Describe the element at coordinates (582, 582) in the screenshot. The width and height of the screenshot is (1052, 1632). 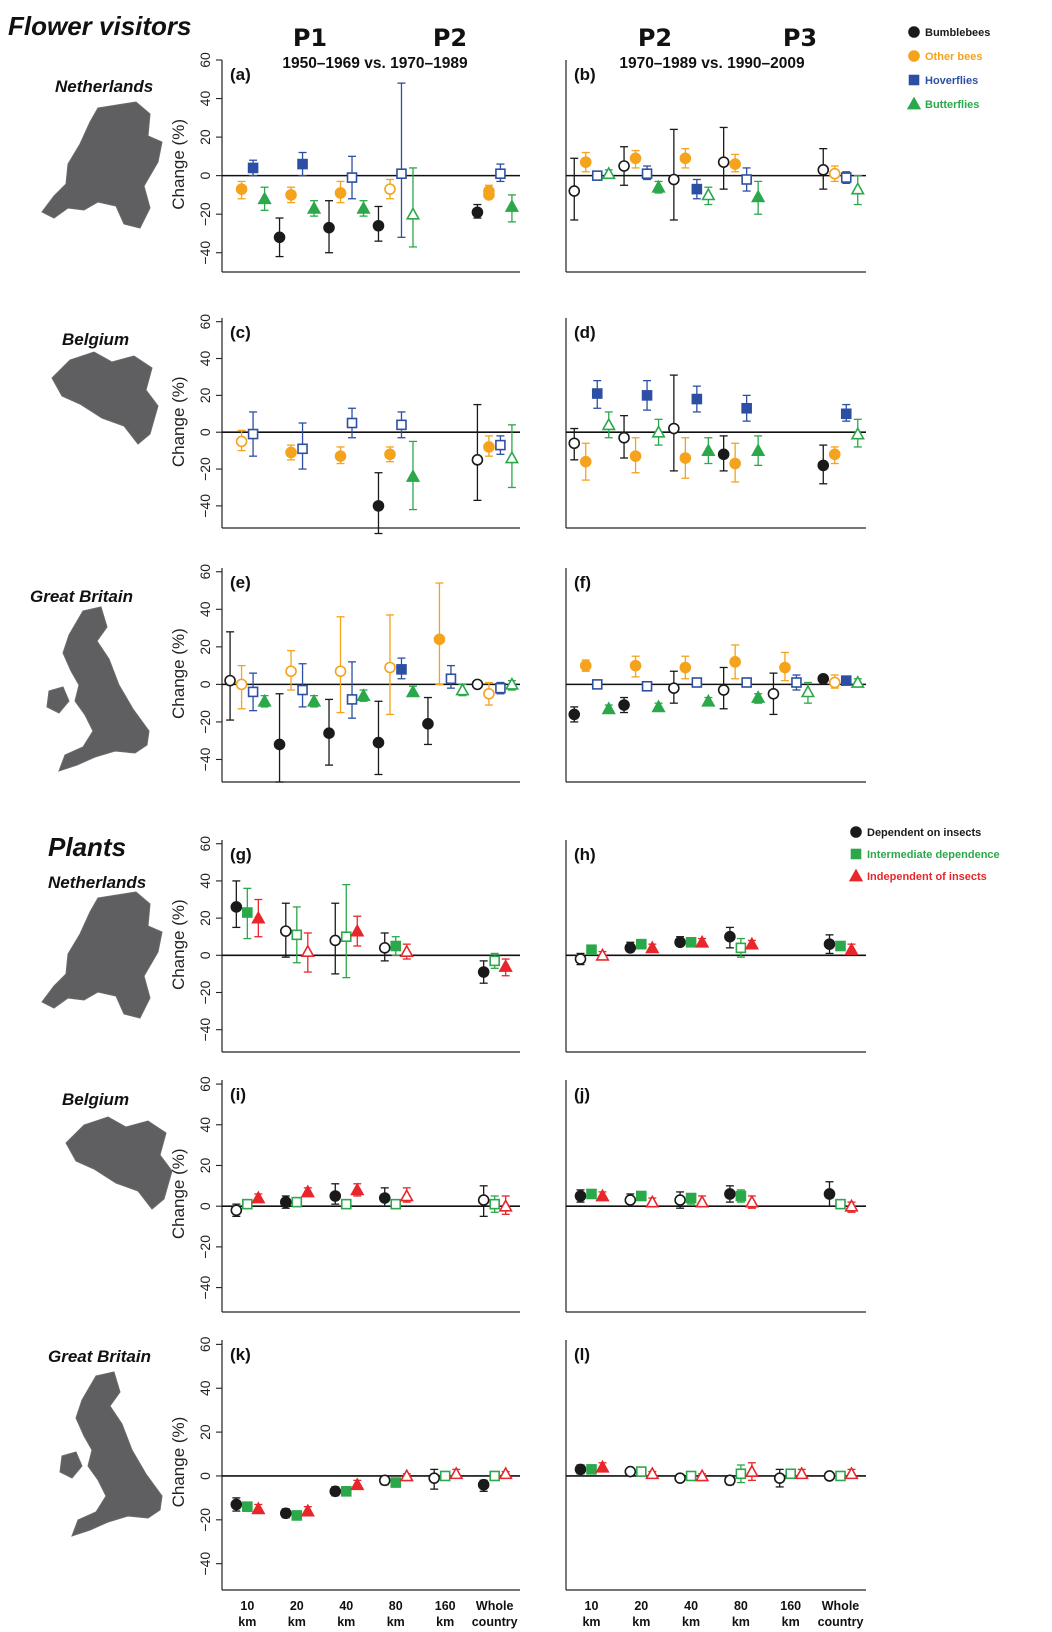
I see `panel-label: (f)` at that location.